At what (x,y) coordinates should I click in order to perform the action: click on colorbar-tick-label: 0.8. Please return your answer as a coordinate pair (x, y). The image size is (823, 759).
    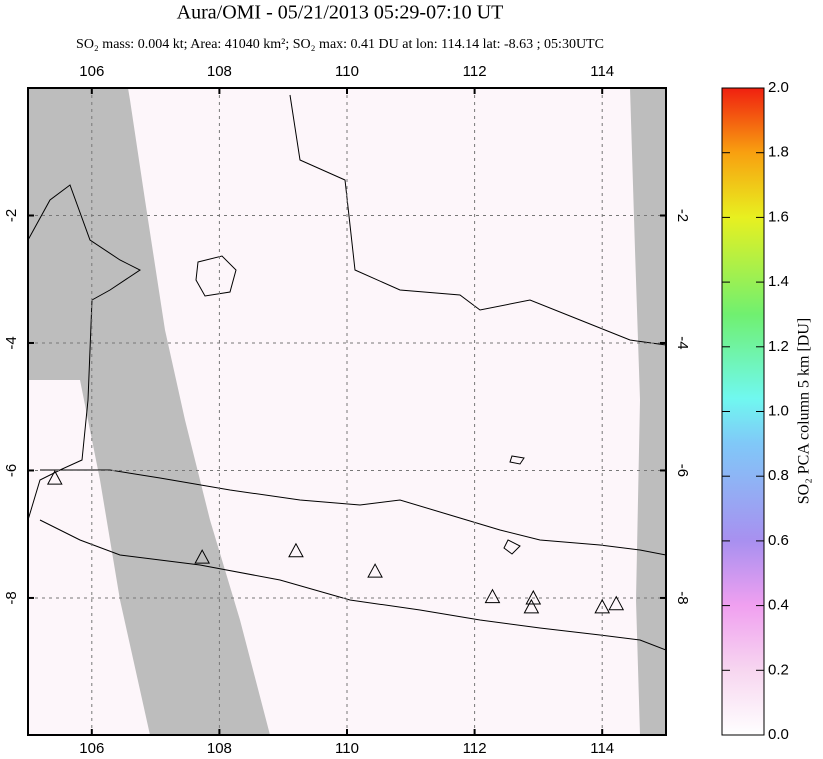
    Looking at the image, I should click on (778, 475).